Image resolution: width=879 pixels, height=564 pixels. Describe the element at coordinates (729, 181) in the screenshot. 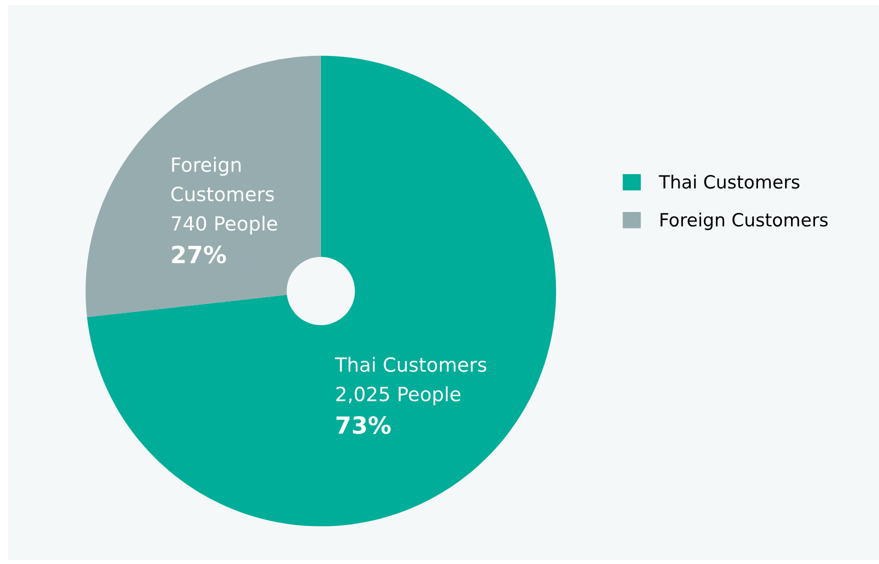

I see `legend-label: Thai Customers` at that location.